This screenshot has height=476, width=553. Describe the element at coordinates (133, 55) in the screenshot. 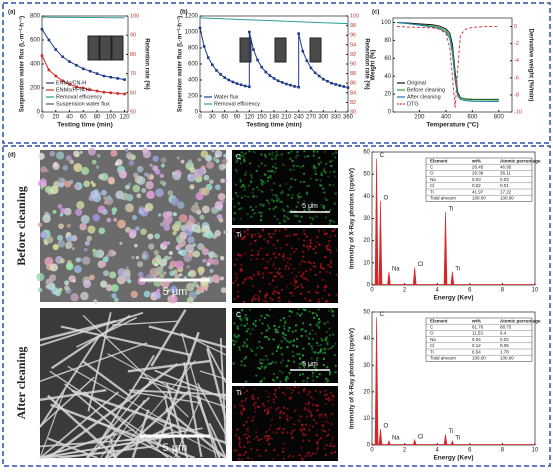

I see `y2-tick-label: 80` at that location.